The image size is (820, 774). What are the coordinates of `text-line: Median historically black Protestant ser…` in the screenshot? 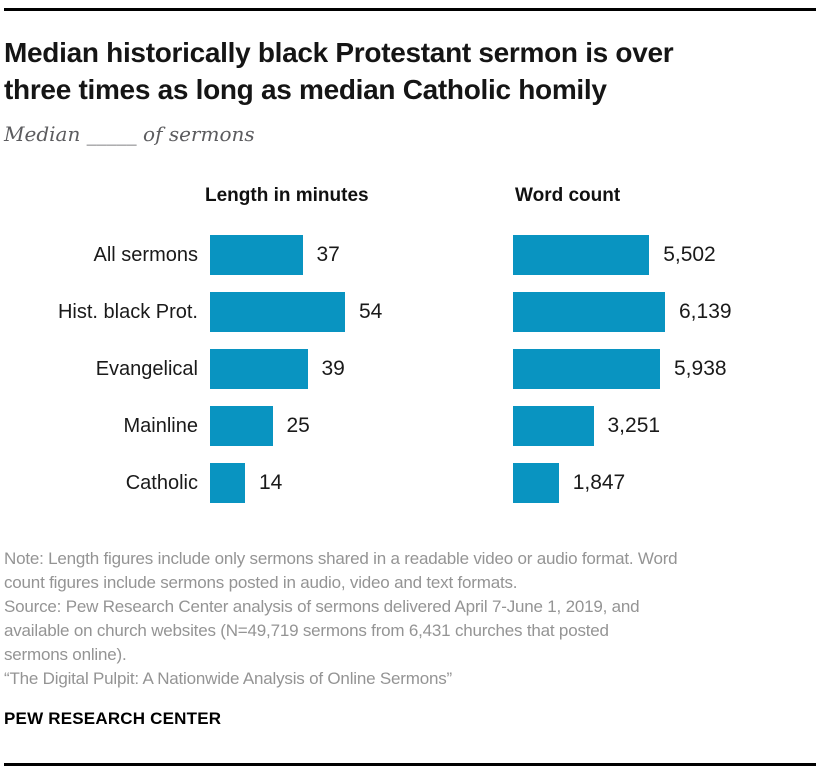 It's located at (339, 52).